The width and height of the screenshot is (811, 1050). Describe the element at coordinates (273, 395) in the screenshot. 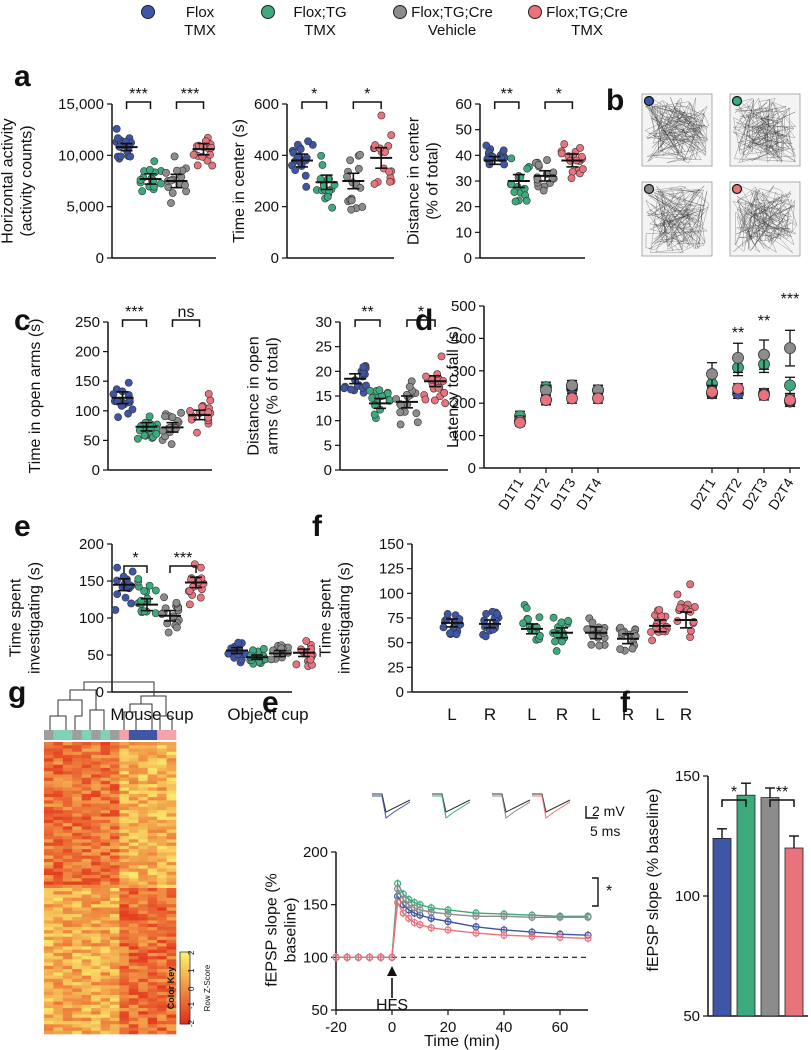

I see `y-axis-label-c2-line-1: arms (% of total)` at that location.